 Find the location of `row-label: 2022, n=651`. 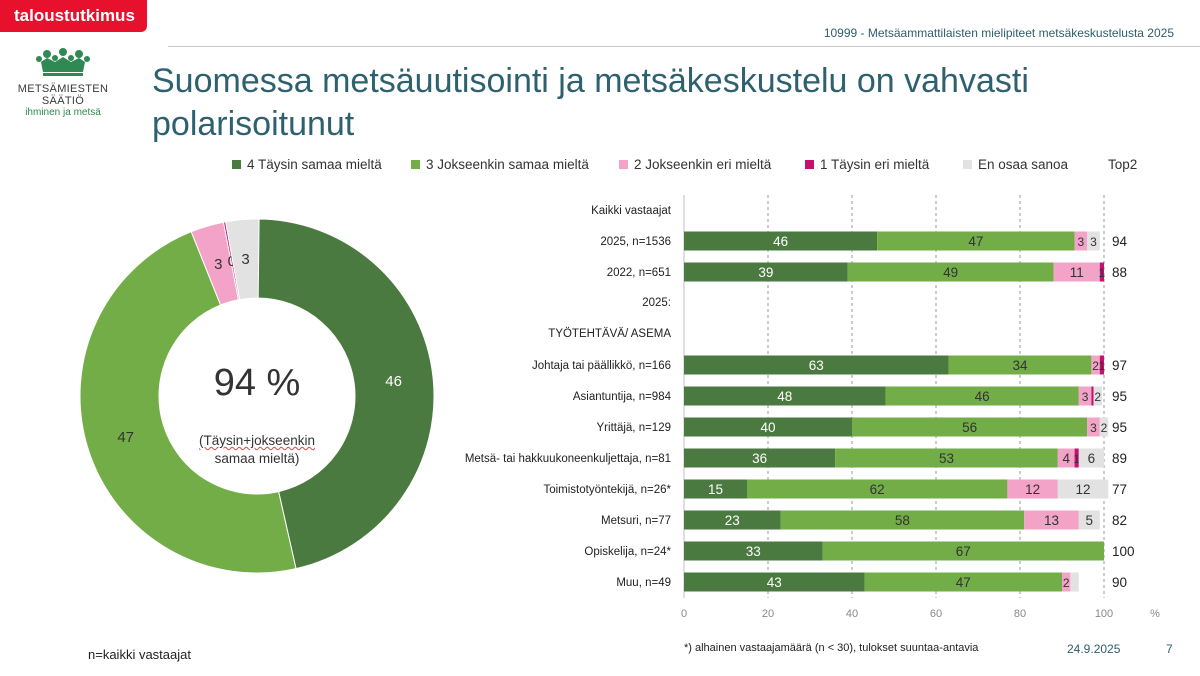

row-label: 2022, n=651 is located at coordinates (639, 273).